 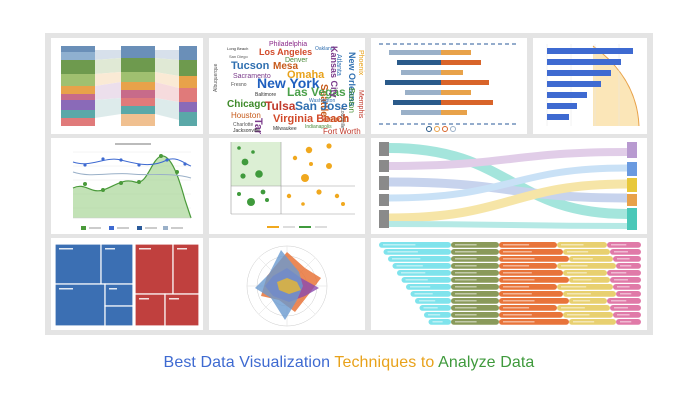 I want to click on sankey-chart, so click(x=508, y=186).